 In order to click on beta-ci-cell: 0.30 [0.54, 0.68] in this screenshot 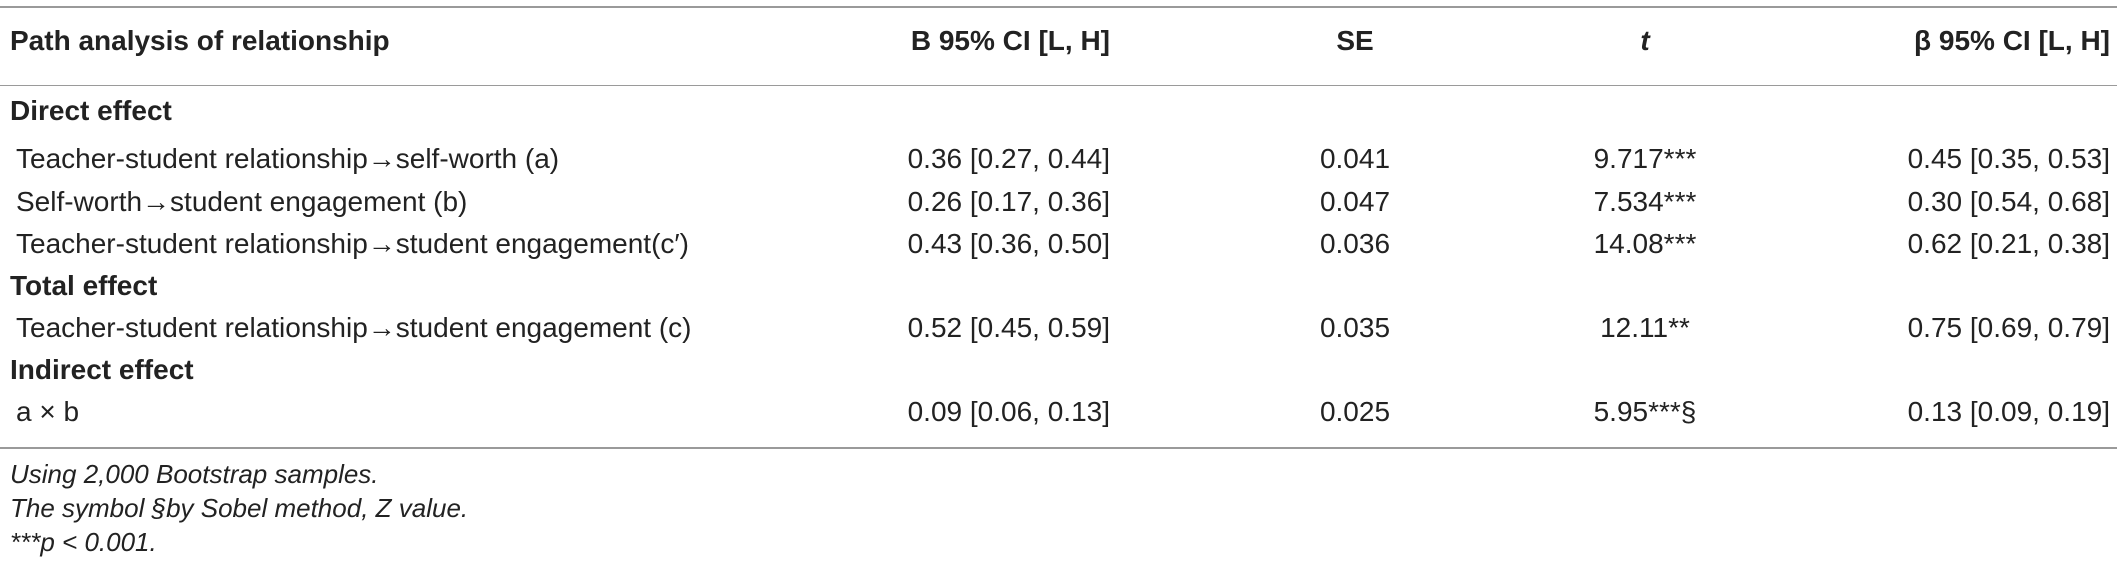, I will do `click(2008, 201)`.